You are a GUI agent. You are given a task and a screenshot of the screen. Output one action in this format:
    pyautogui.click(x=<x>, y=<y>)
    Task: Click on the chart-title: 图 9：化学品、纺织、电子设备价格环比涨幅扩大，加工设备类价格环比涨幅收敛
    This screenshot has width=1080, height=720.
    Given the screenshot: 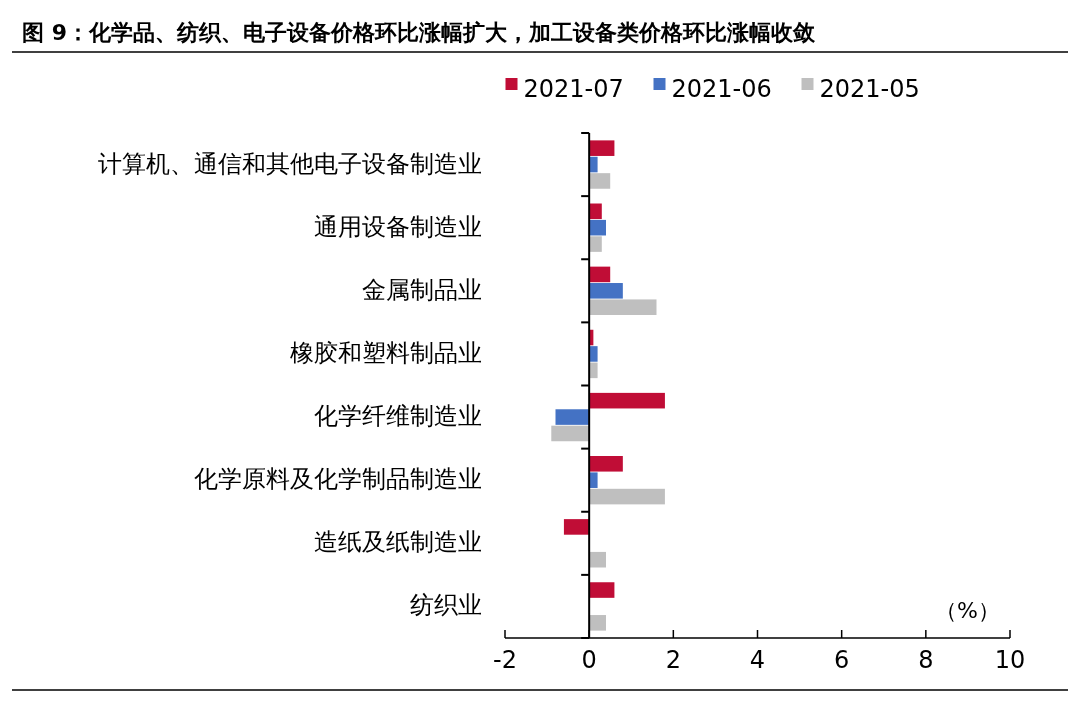 What is the action you would take?
    pyautogui.click(x=419, y=32)
    